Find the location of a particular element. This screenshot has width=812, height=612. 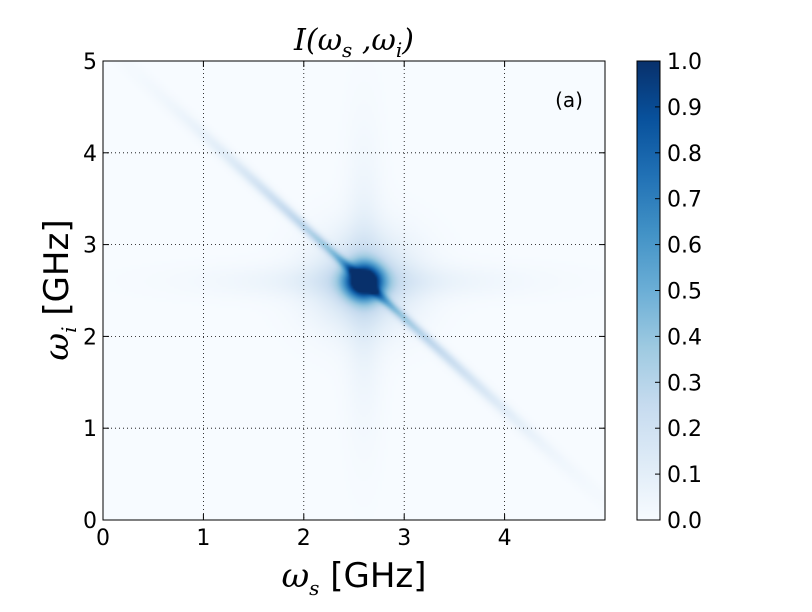

colorbar-tick-label: 0.8 is located at coordinates (684, 154).